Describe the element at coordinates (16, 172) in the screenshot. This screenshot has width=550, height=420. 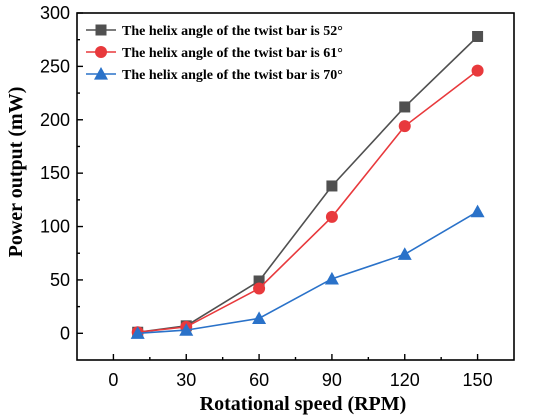
I see `y-axis-title: Power output (mW)` at that location.